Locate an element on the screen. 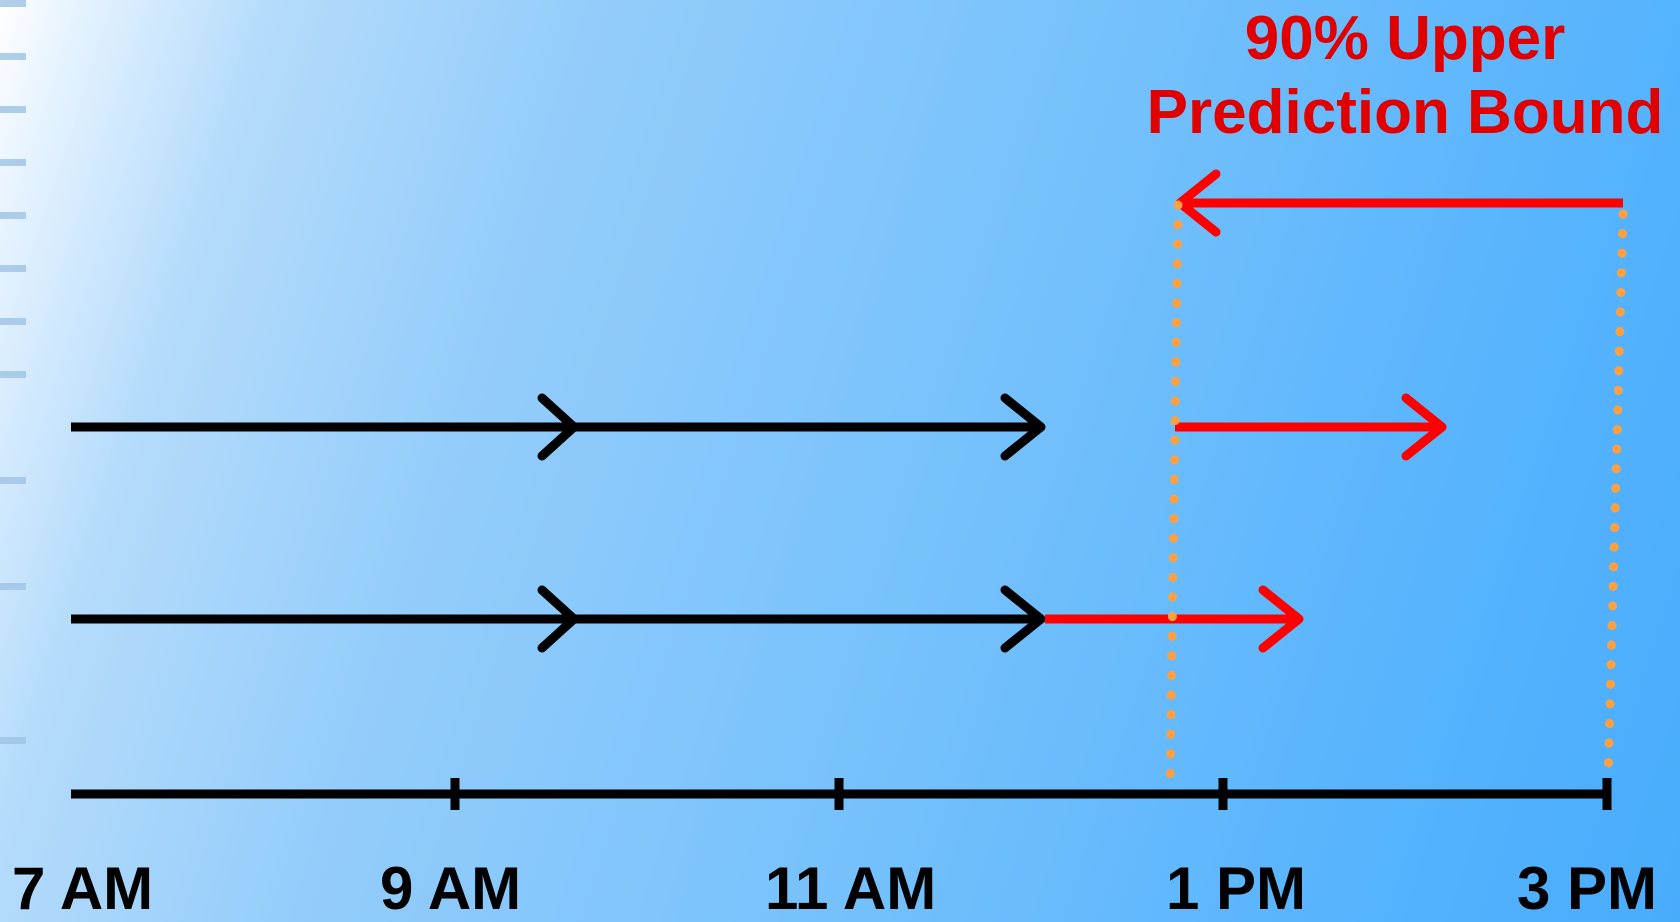 The width and height of the screenshot is (1680, 922). prediction-bound-annotation: 90% Upper Prediction Bound is located at coordinates (1405, 76).